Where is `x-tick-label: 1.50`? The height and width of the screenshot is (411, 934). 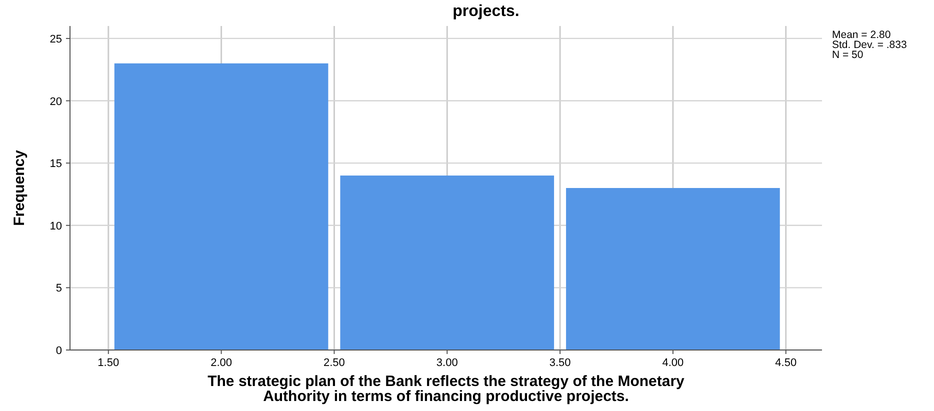 x-tick-label: 1.50 is located at coordinates (109, 363).